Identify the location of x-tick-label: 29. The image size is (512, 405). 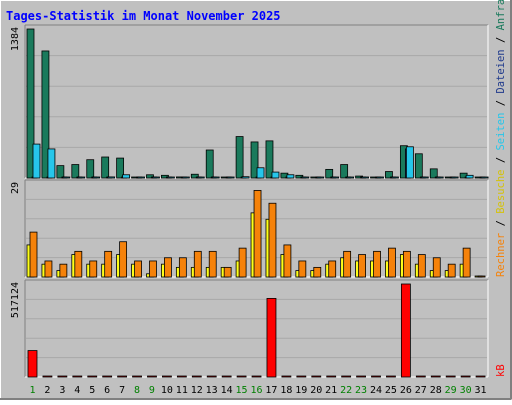
(451, 390).